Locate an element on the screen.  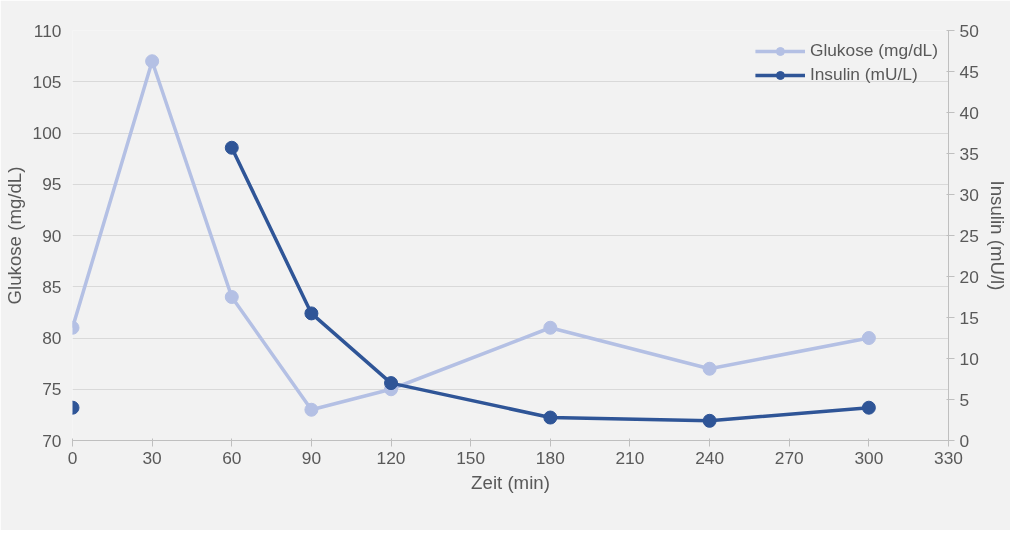
legend-label: Glukose (mg/dL) is located at coordinates (873, 50).